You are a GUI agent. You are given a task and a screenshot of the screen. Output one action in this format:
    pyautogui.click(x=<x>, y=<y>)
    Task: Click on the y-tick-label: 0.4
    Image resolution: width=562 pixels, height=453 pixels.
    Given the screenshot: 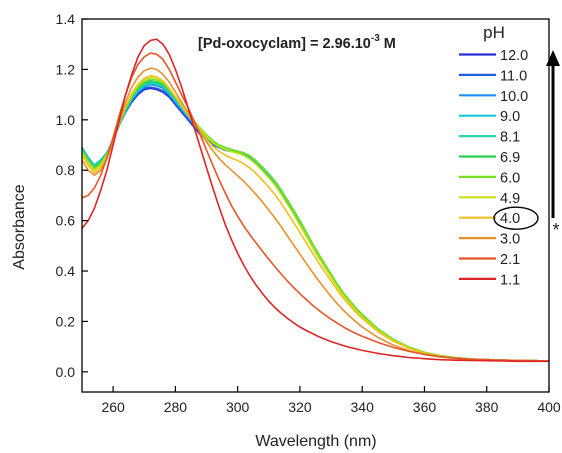 What is the action you would take?
    pyautogui.click(x=66, y=271)
    